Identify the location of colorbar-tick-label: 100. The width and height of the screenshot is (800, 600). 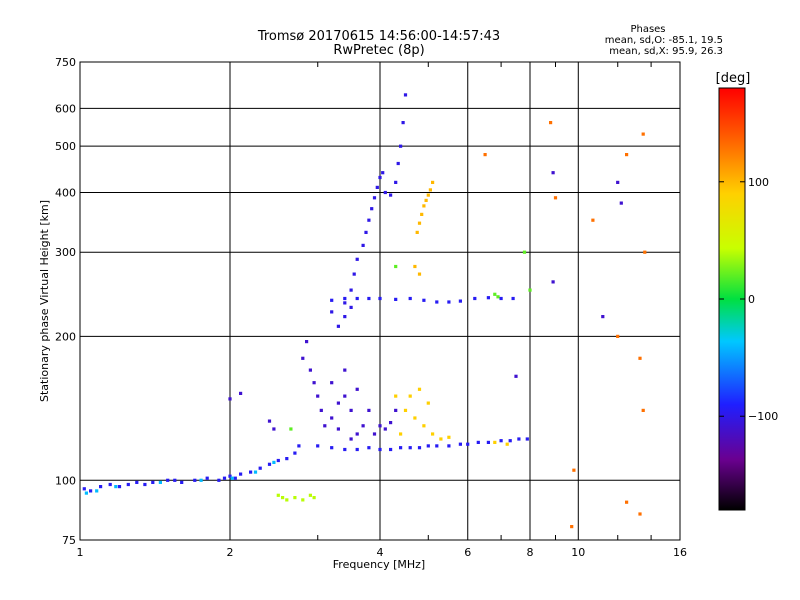
(758, 182).